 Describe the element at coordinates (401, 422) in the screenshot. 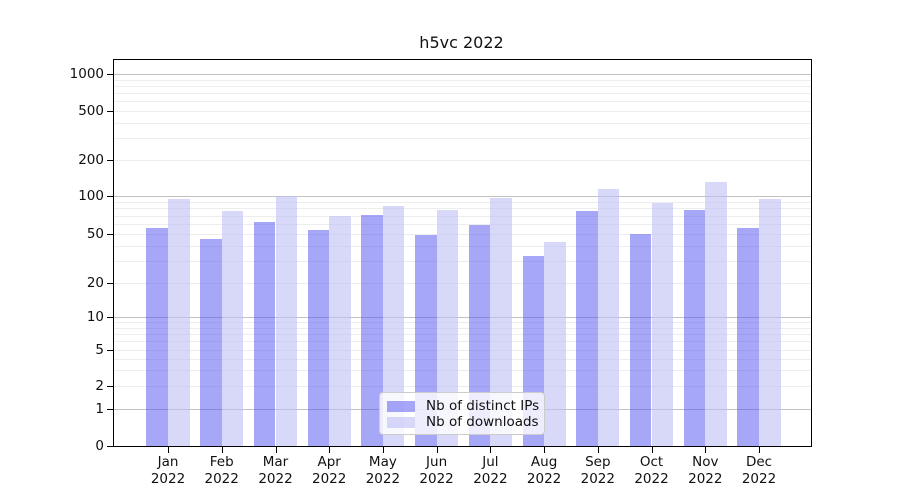

I see `legend-swatch-downloads` at that location.